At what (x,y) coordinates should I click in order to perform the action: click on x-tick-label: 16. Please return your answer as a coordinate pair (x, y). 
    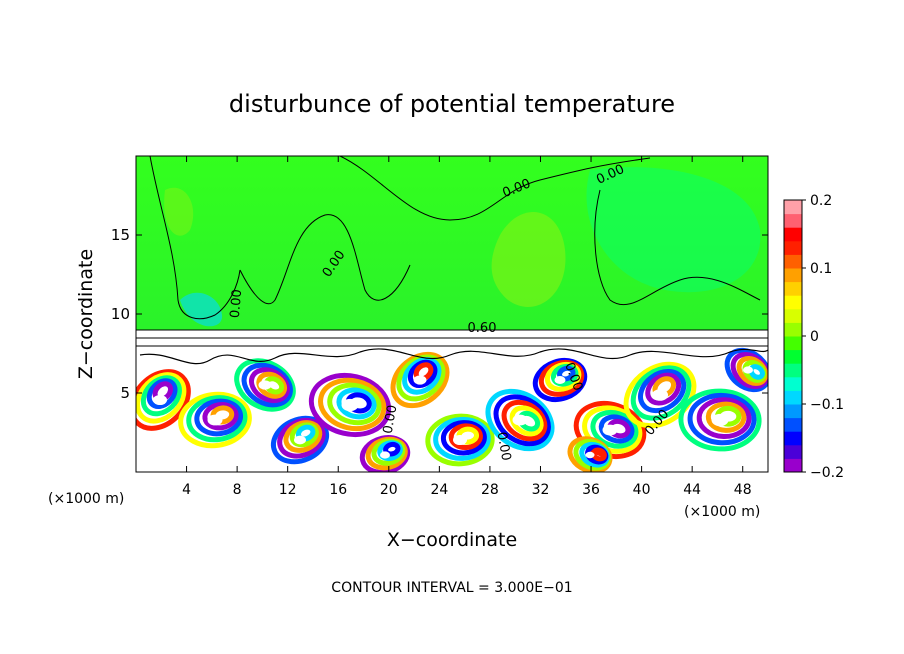
    Looking at the image, I should click on (338, 490).